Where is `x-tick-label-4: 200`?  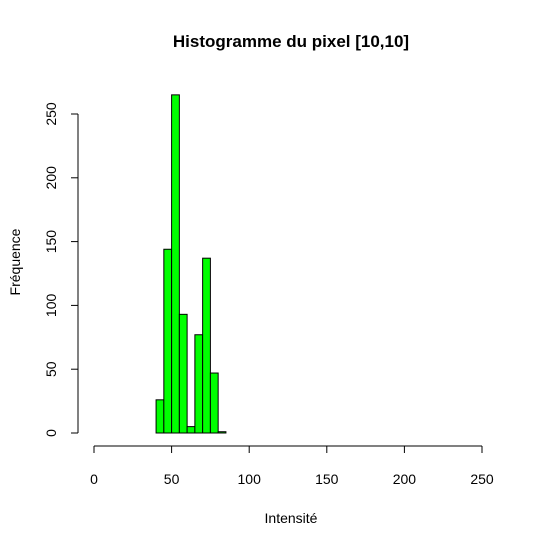 x-tick-label-4: 200 is located at coordinates (405, 479).